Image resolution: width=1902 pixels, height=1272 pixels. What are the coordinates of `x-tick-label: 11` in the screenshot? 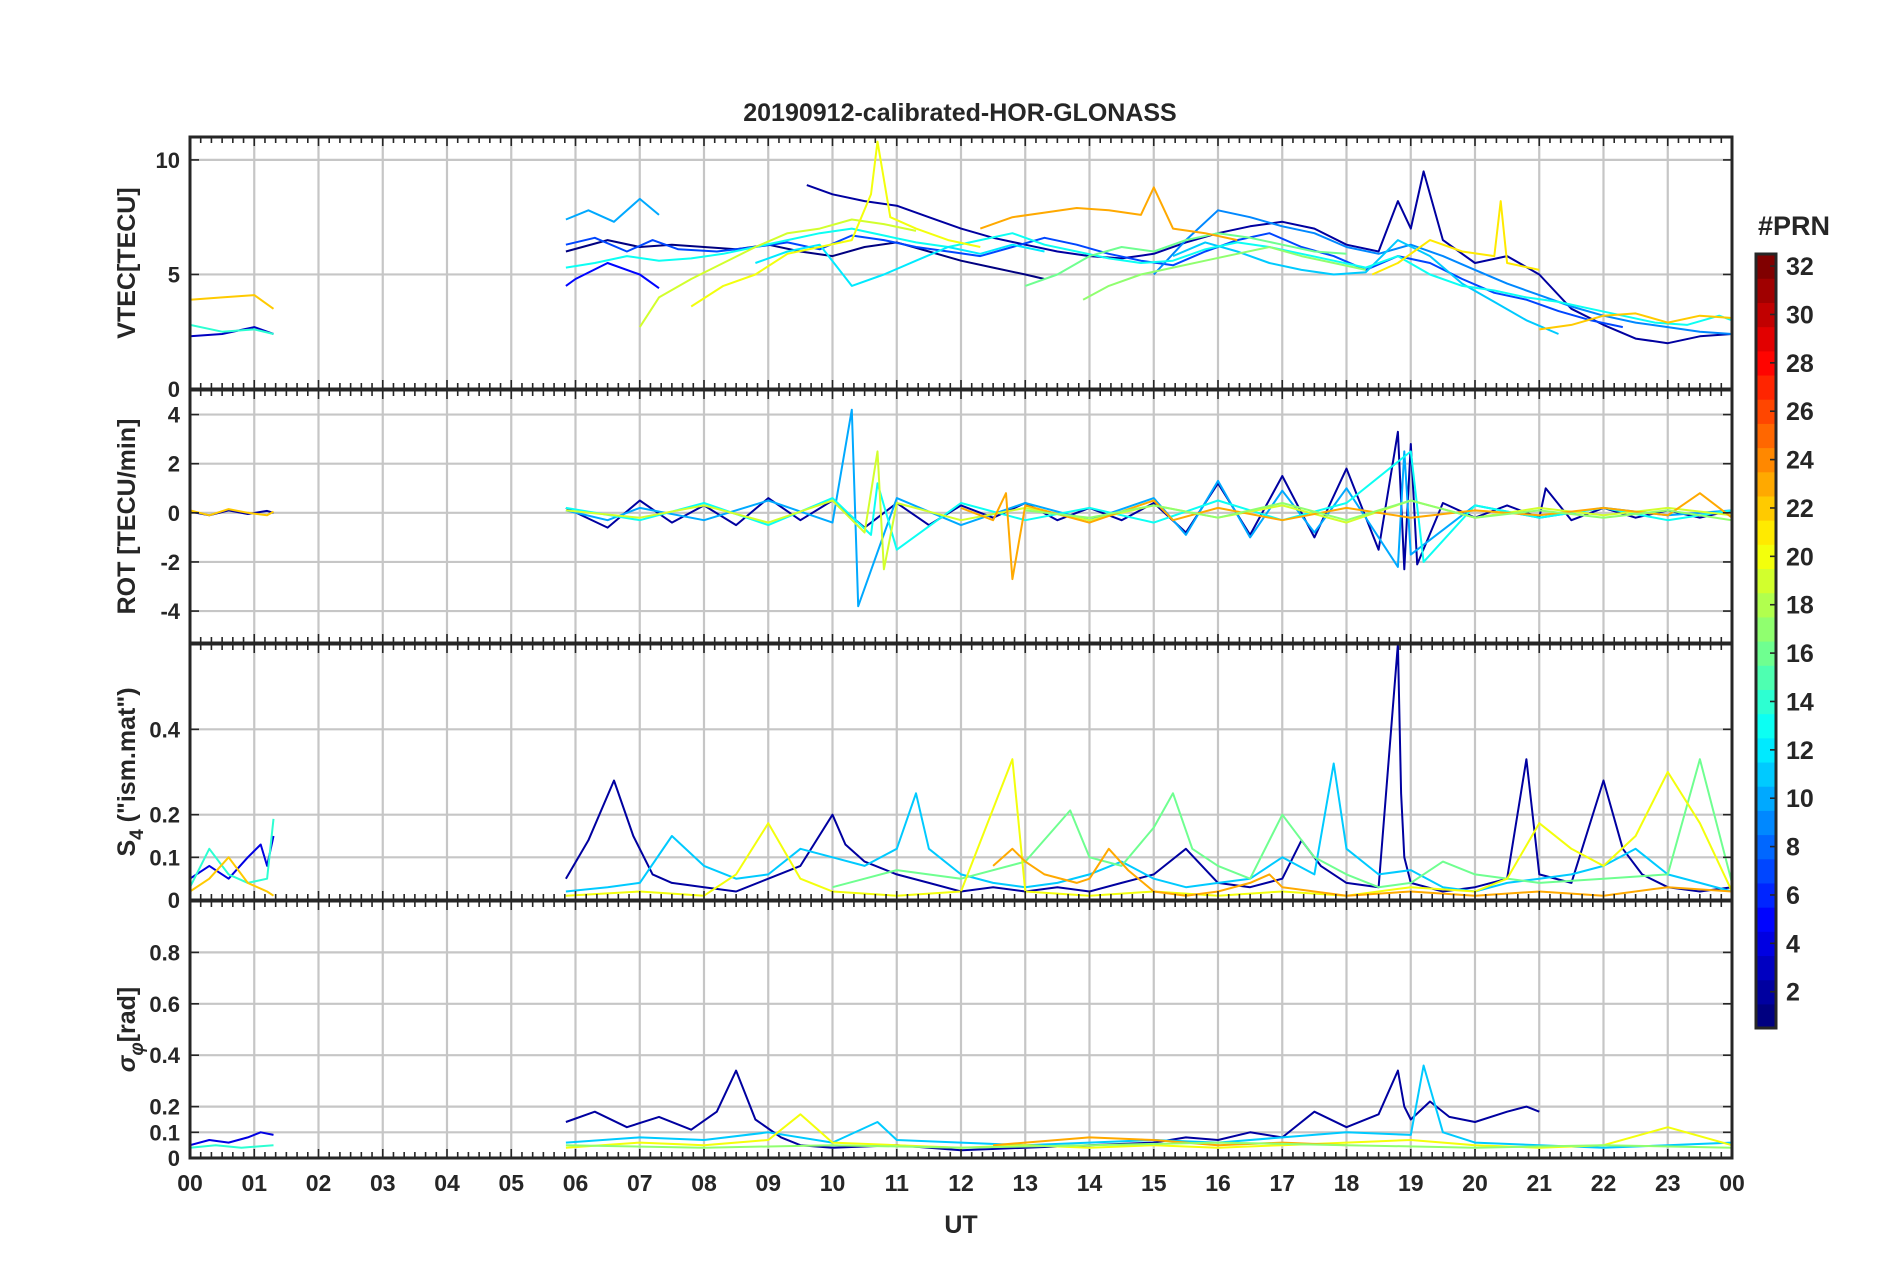 It's located at (897, 1183).